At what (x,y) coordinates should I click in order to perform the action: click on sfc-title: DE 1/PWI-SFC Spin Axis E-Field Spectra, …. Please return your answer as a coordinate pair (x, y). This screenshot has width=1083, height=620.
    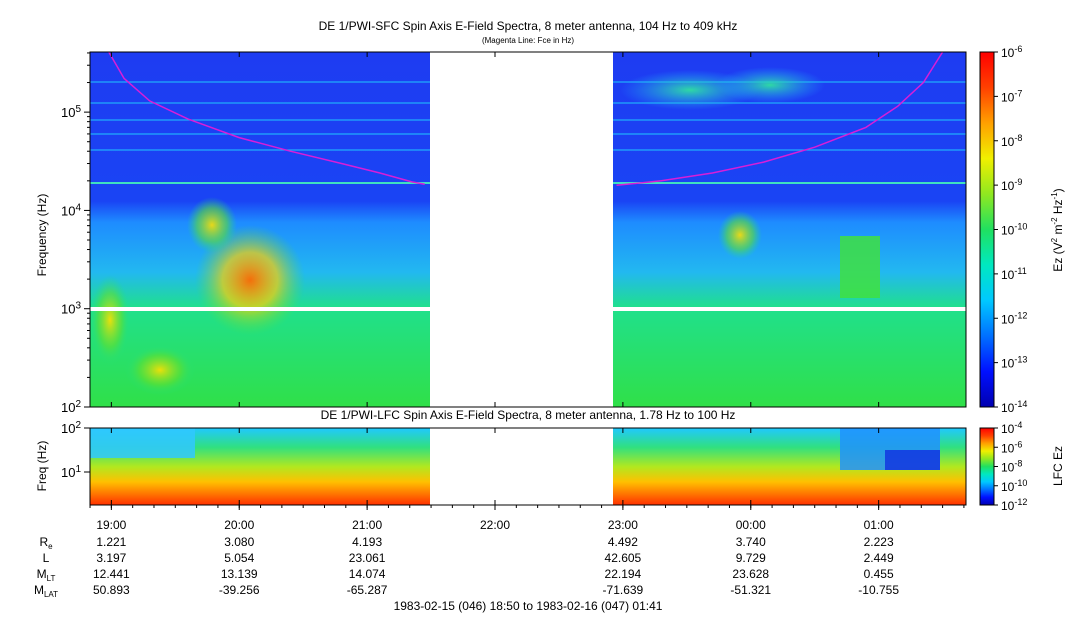
    Looking at the image, I should click on (528, 26).